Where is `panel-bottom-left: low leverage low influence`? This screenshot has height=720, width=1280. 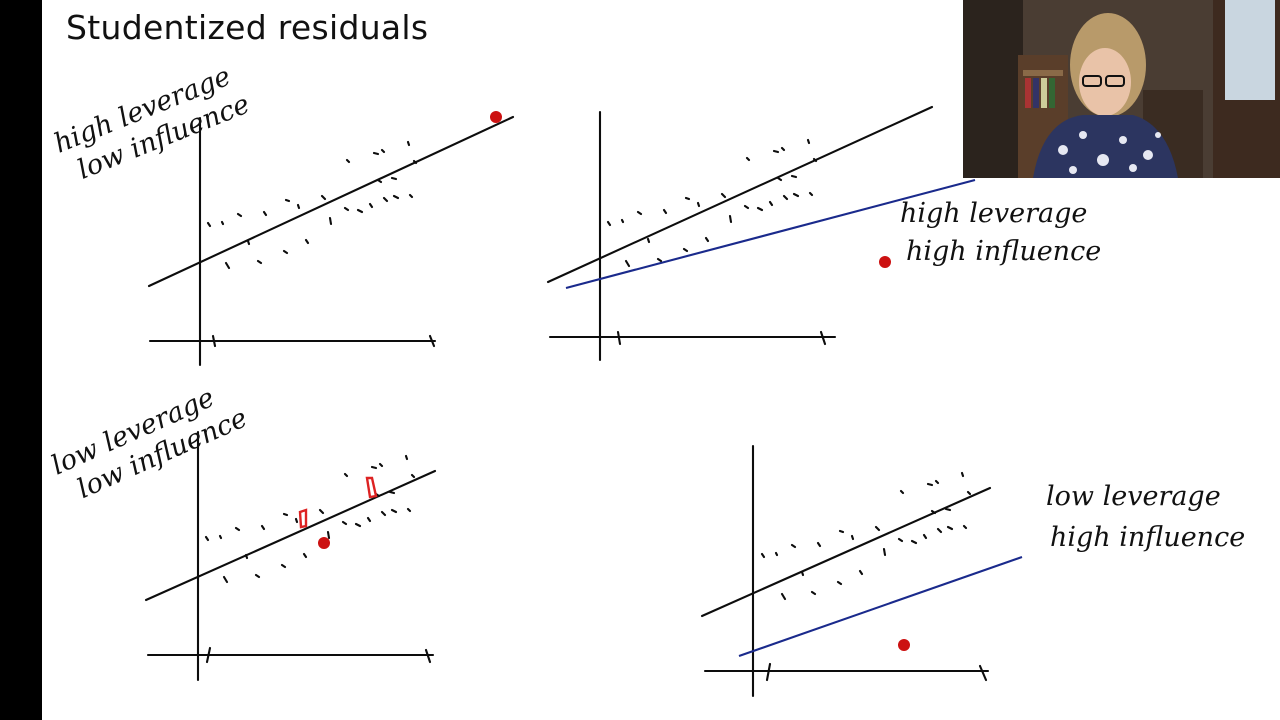
panel-bottom-left: low leverage low influence is located at coordinates (242, 532).